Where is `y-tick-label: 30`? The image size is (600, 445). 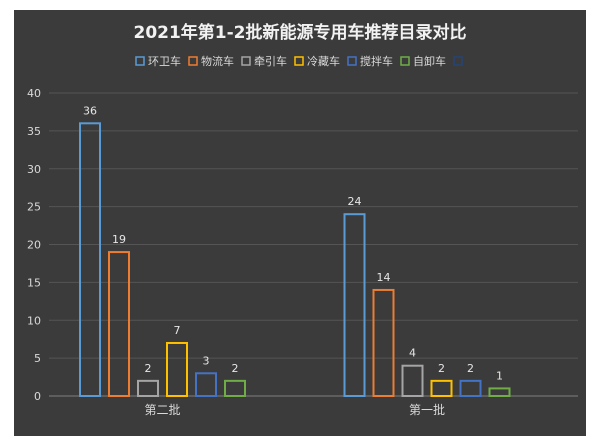 y-tick-label: 30 is located at coordinates (34, 169).